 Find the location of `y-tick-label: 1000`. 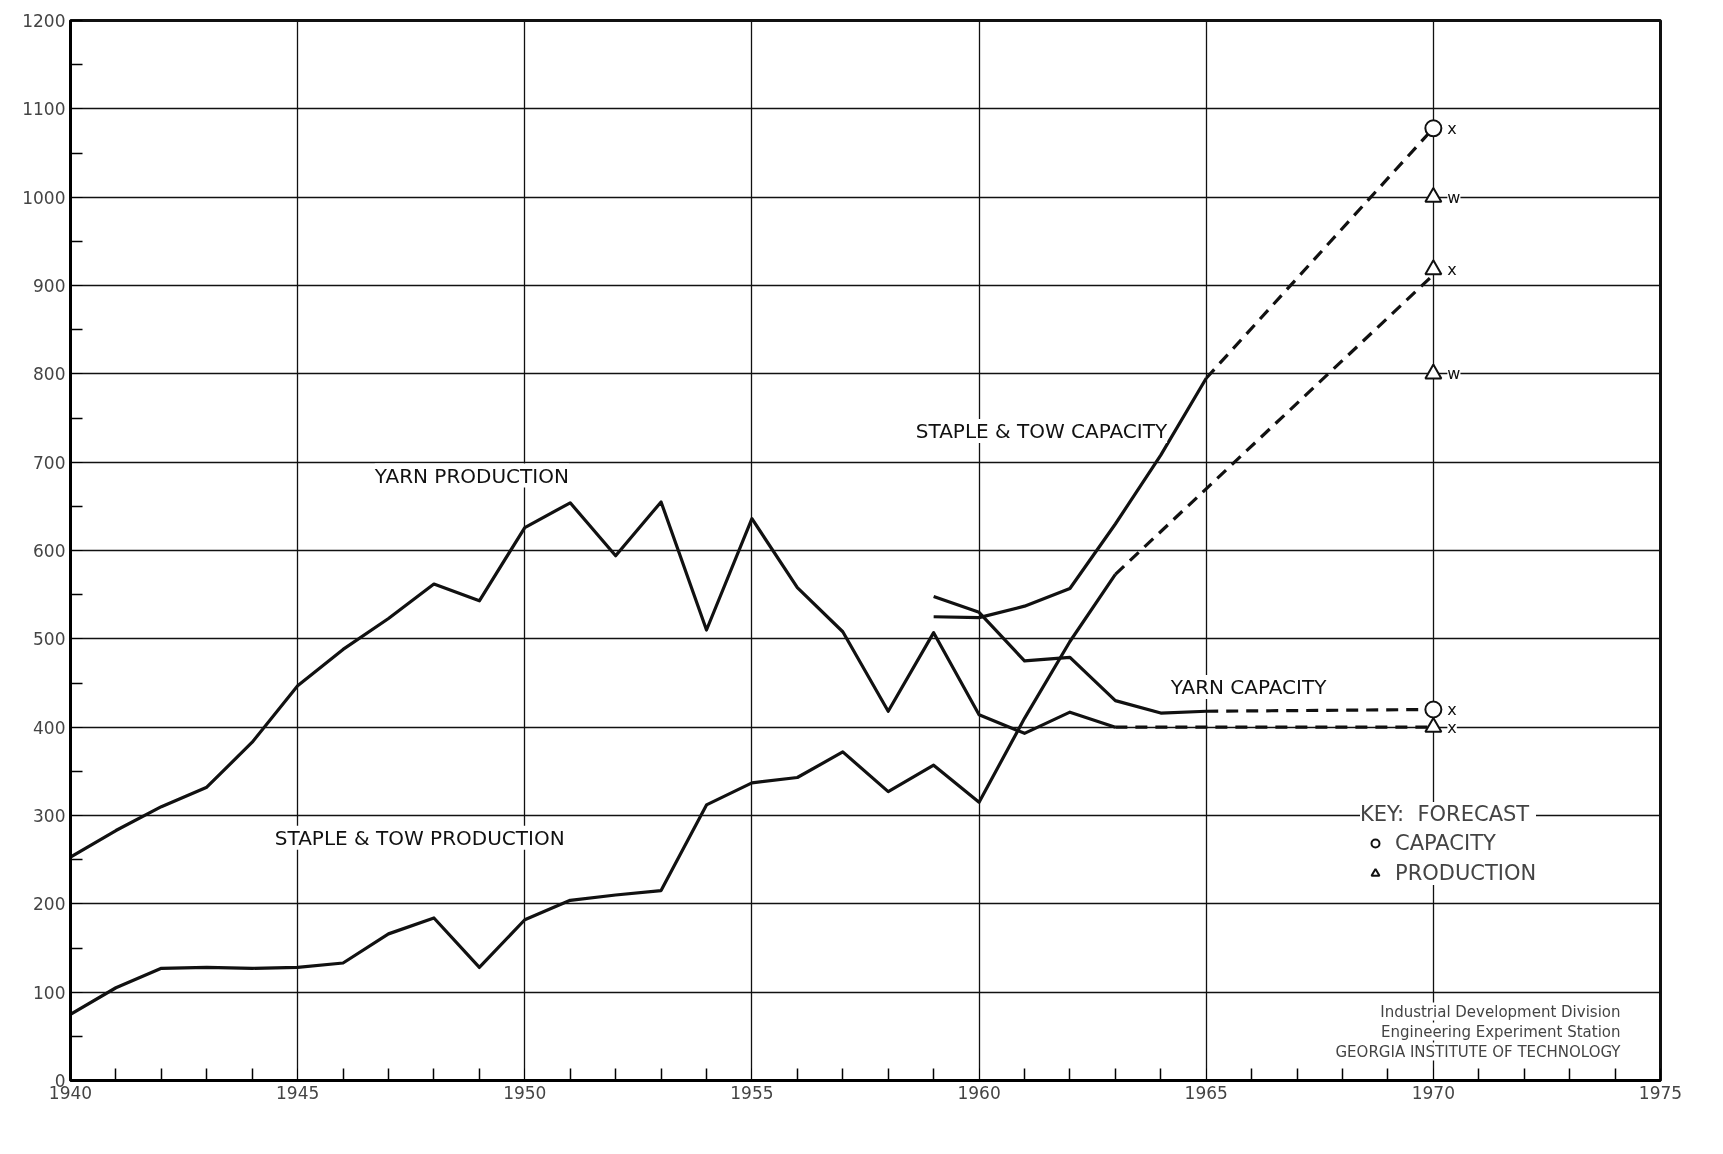

y-tick-label: 1000 is located at coordinates (44, 197).